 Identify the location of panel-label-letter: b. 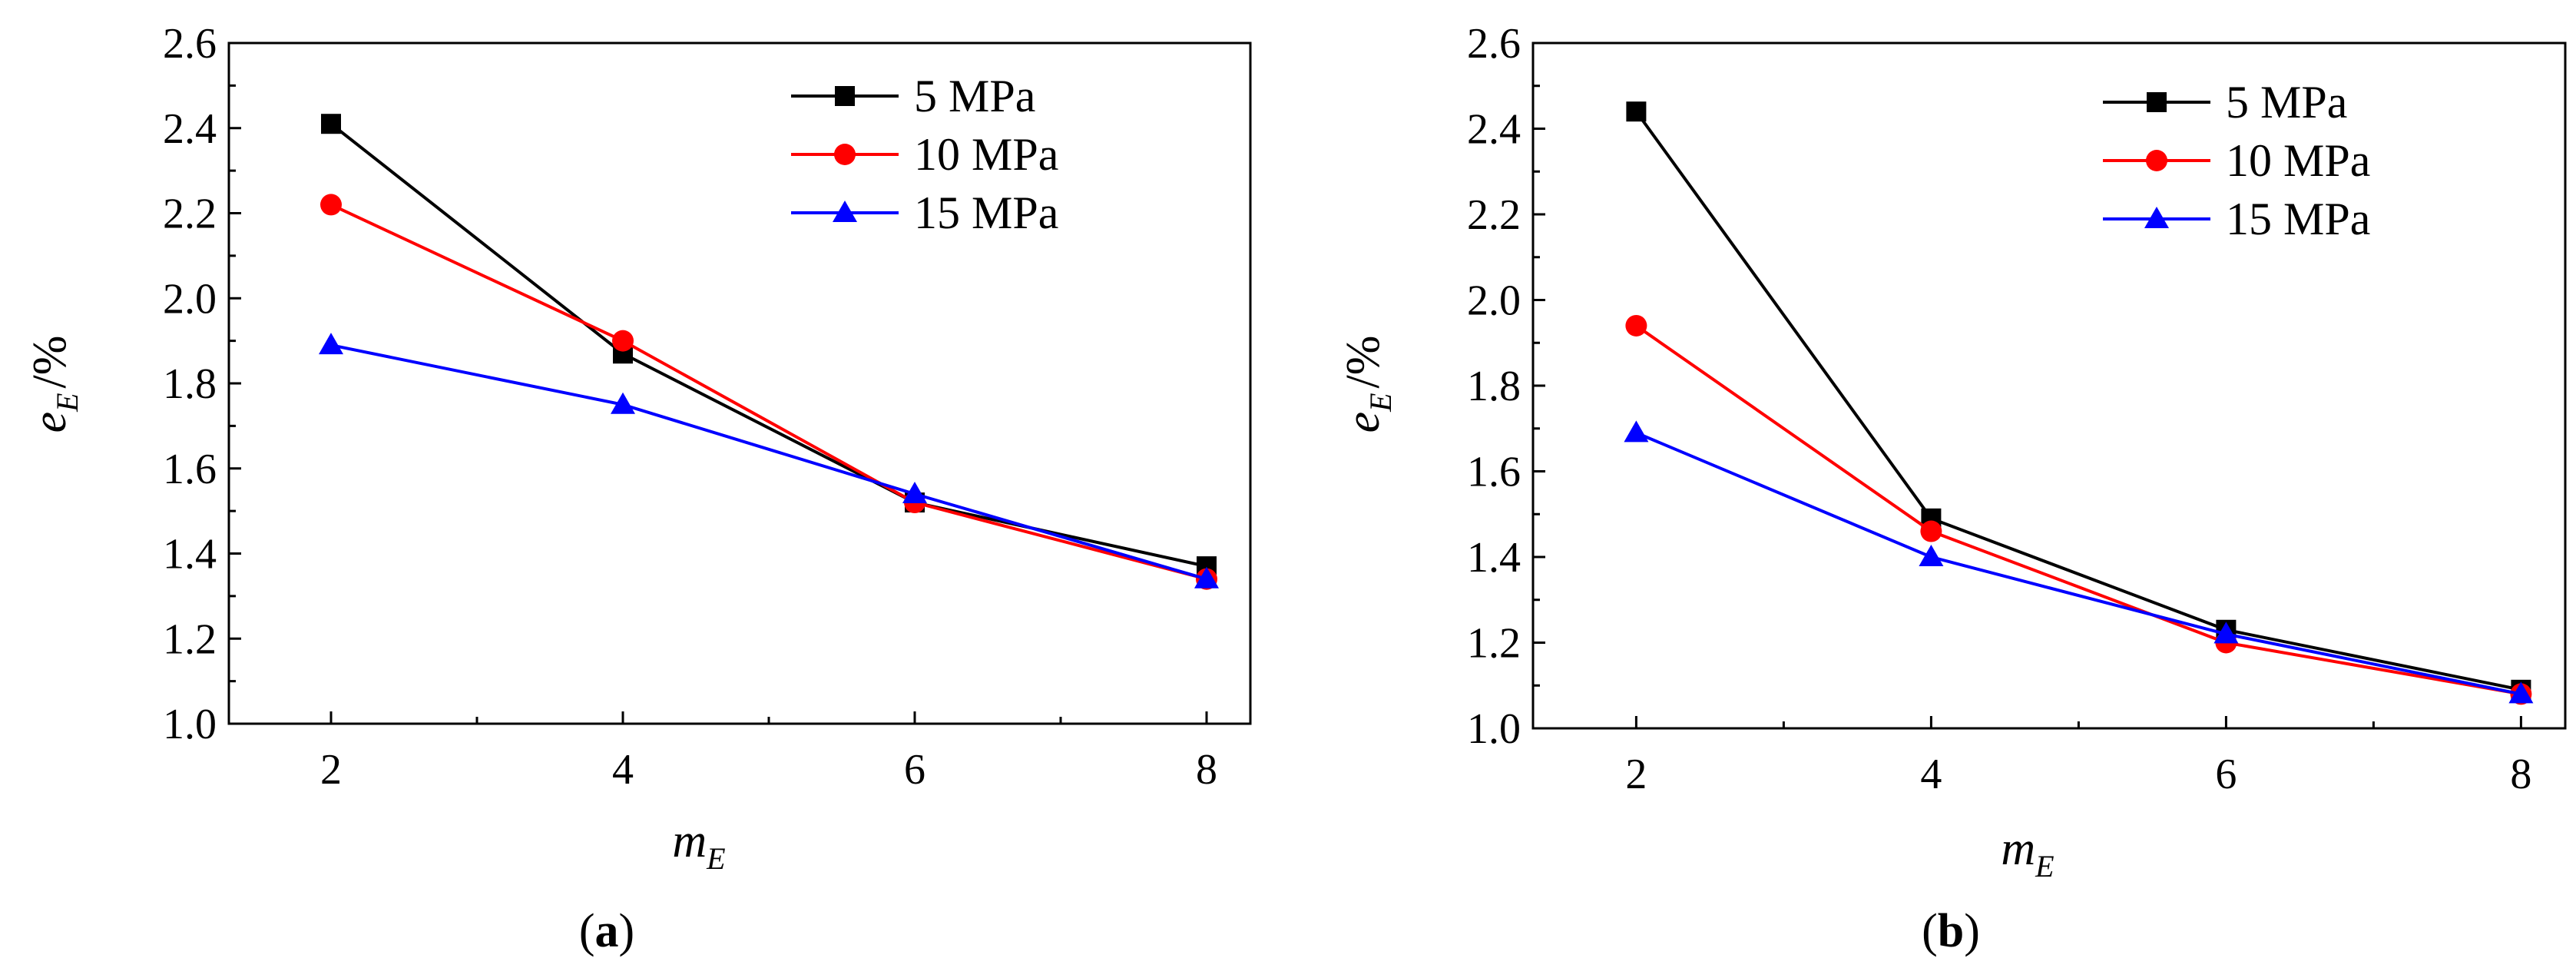
(1951, 931).